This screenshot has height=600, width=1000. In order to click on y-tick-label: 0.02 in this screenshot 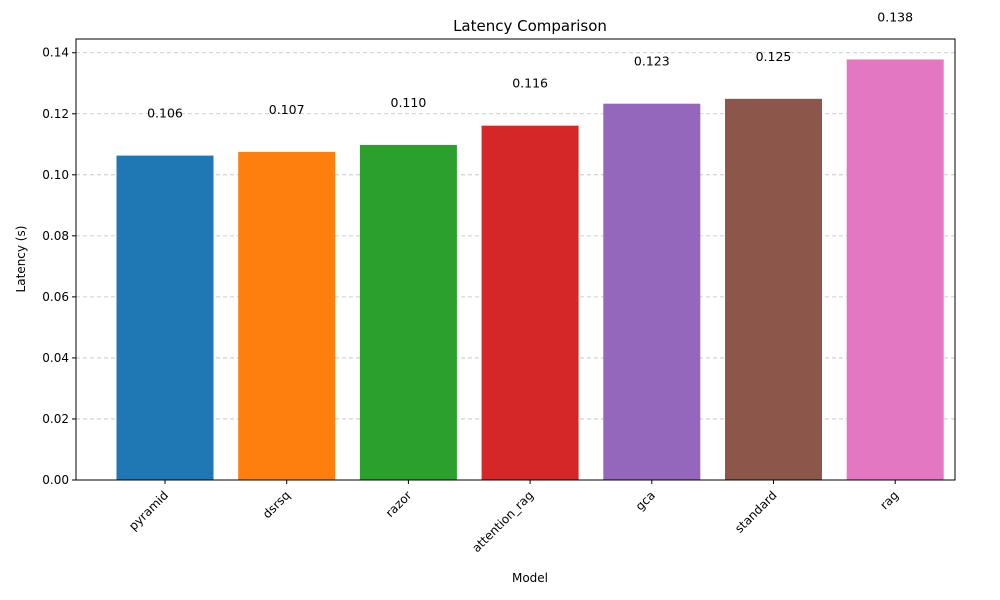, I will do `click(55, 419)`.